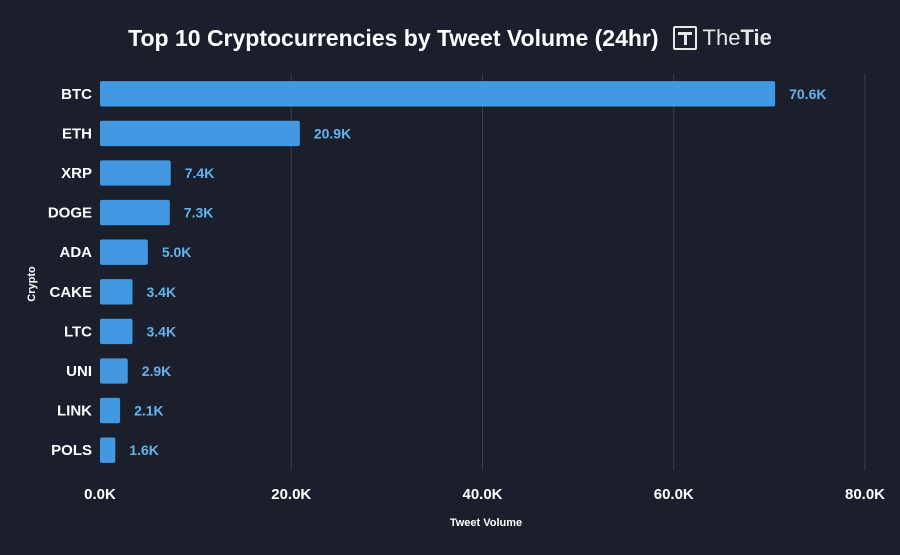  Describe the element at coordinates (291, 494) in the screenshot. I see `x-tick-label: 20.0K` at that location.